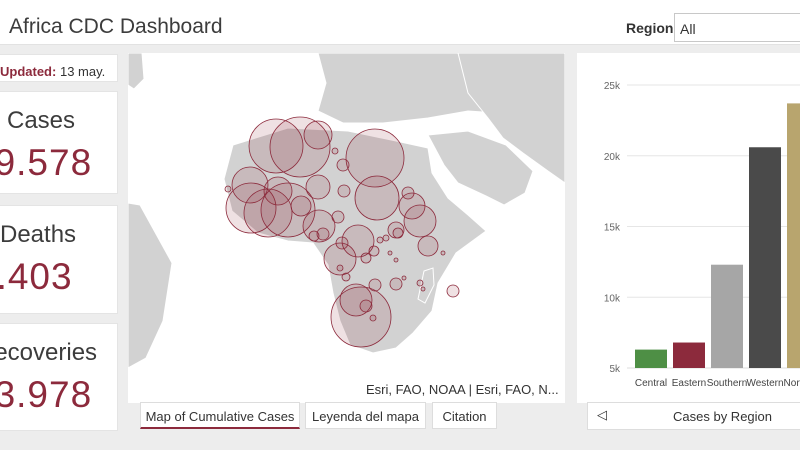 Image resolution: width=800 pixels, height=450 pixels. Describe the element at coordinates (366, 306) in the screenshot. I see `bubble-lesotho` at that location.